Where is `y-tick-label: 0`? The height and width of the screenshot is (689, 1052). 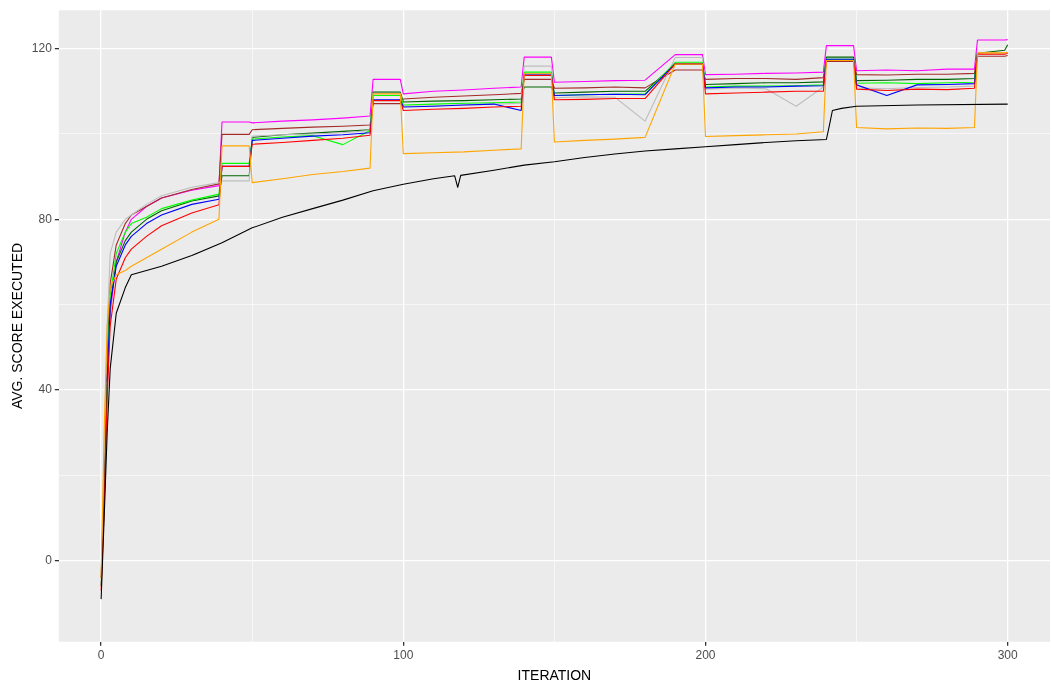 y-tick-label: 0 is located at coordinates (49, 560).